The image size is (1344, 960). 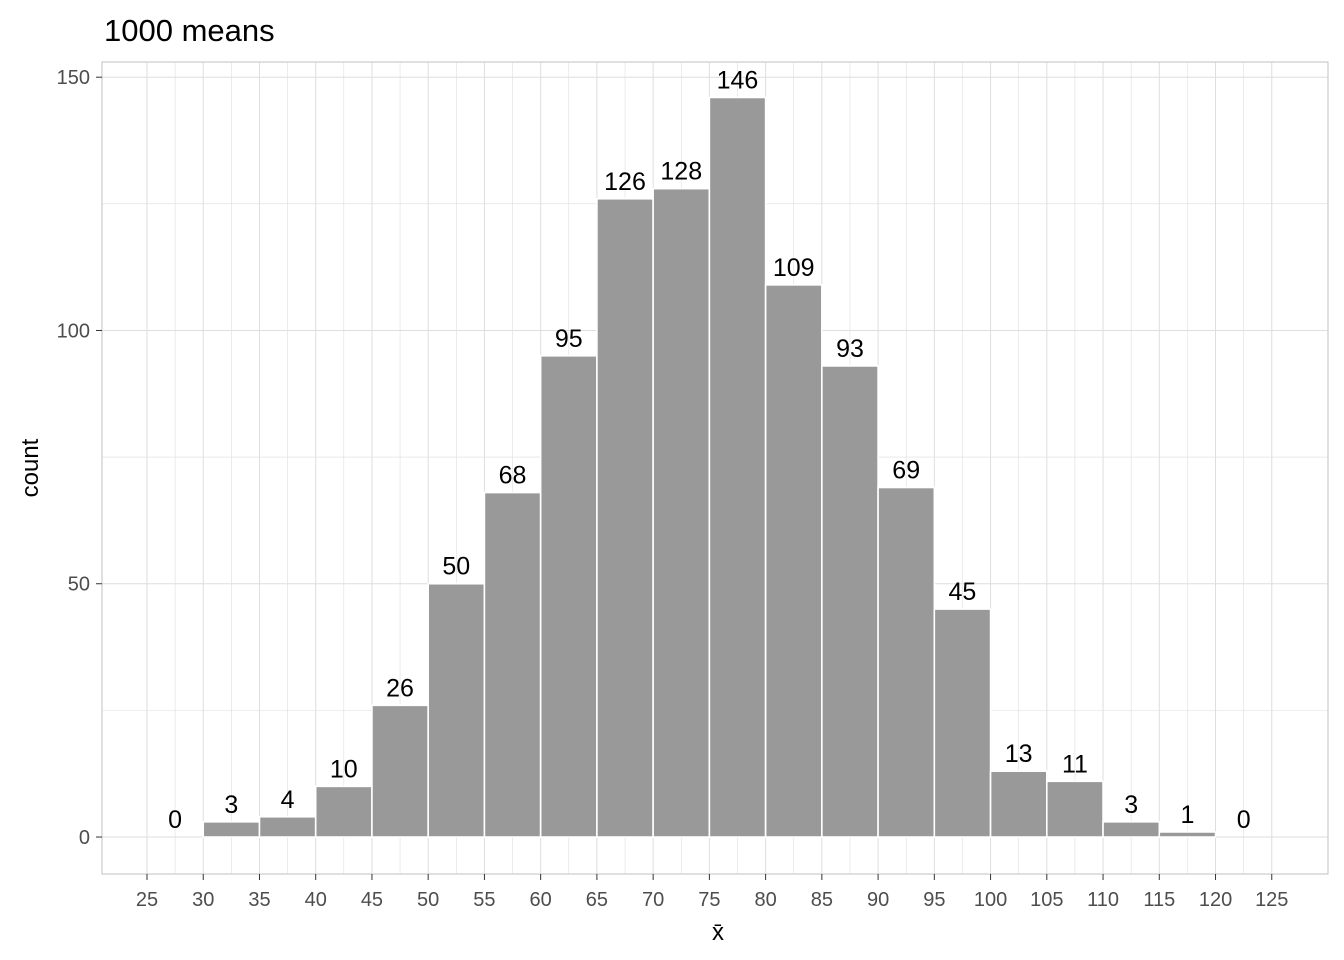 What do you see at coordinates (709, 900) in the screenshot?
I see `x-tick-label: 75` at bounding box center [709, 900].